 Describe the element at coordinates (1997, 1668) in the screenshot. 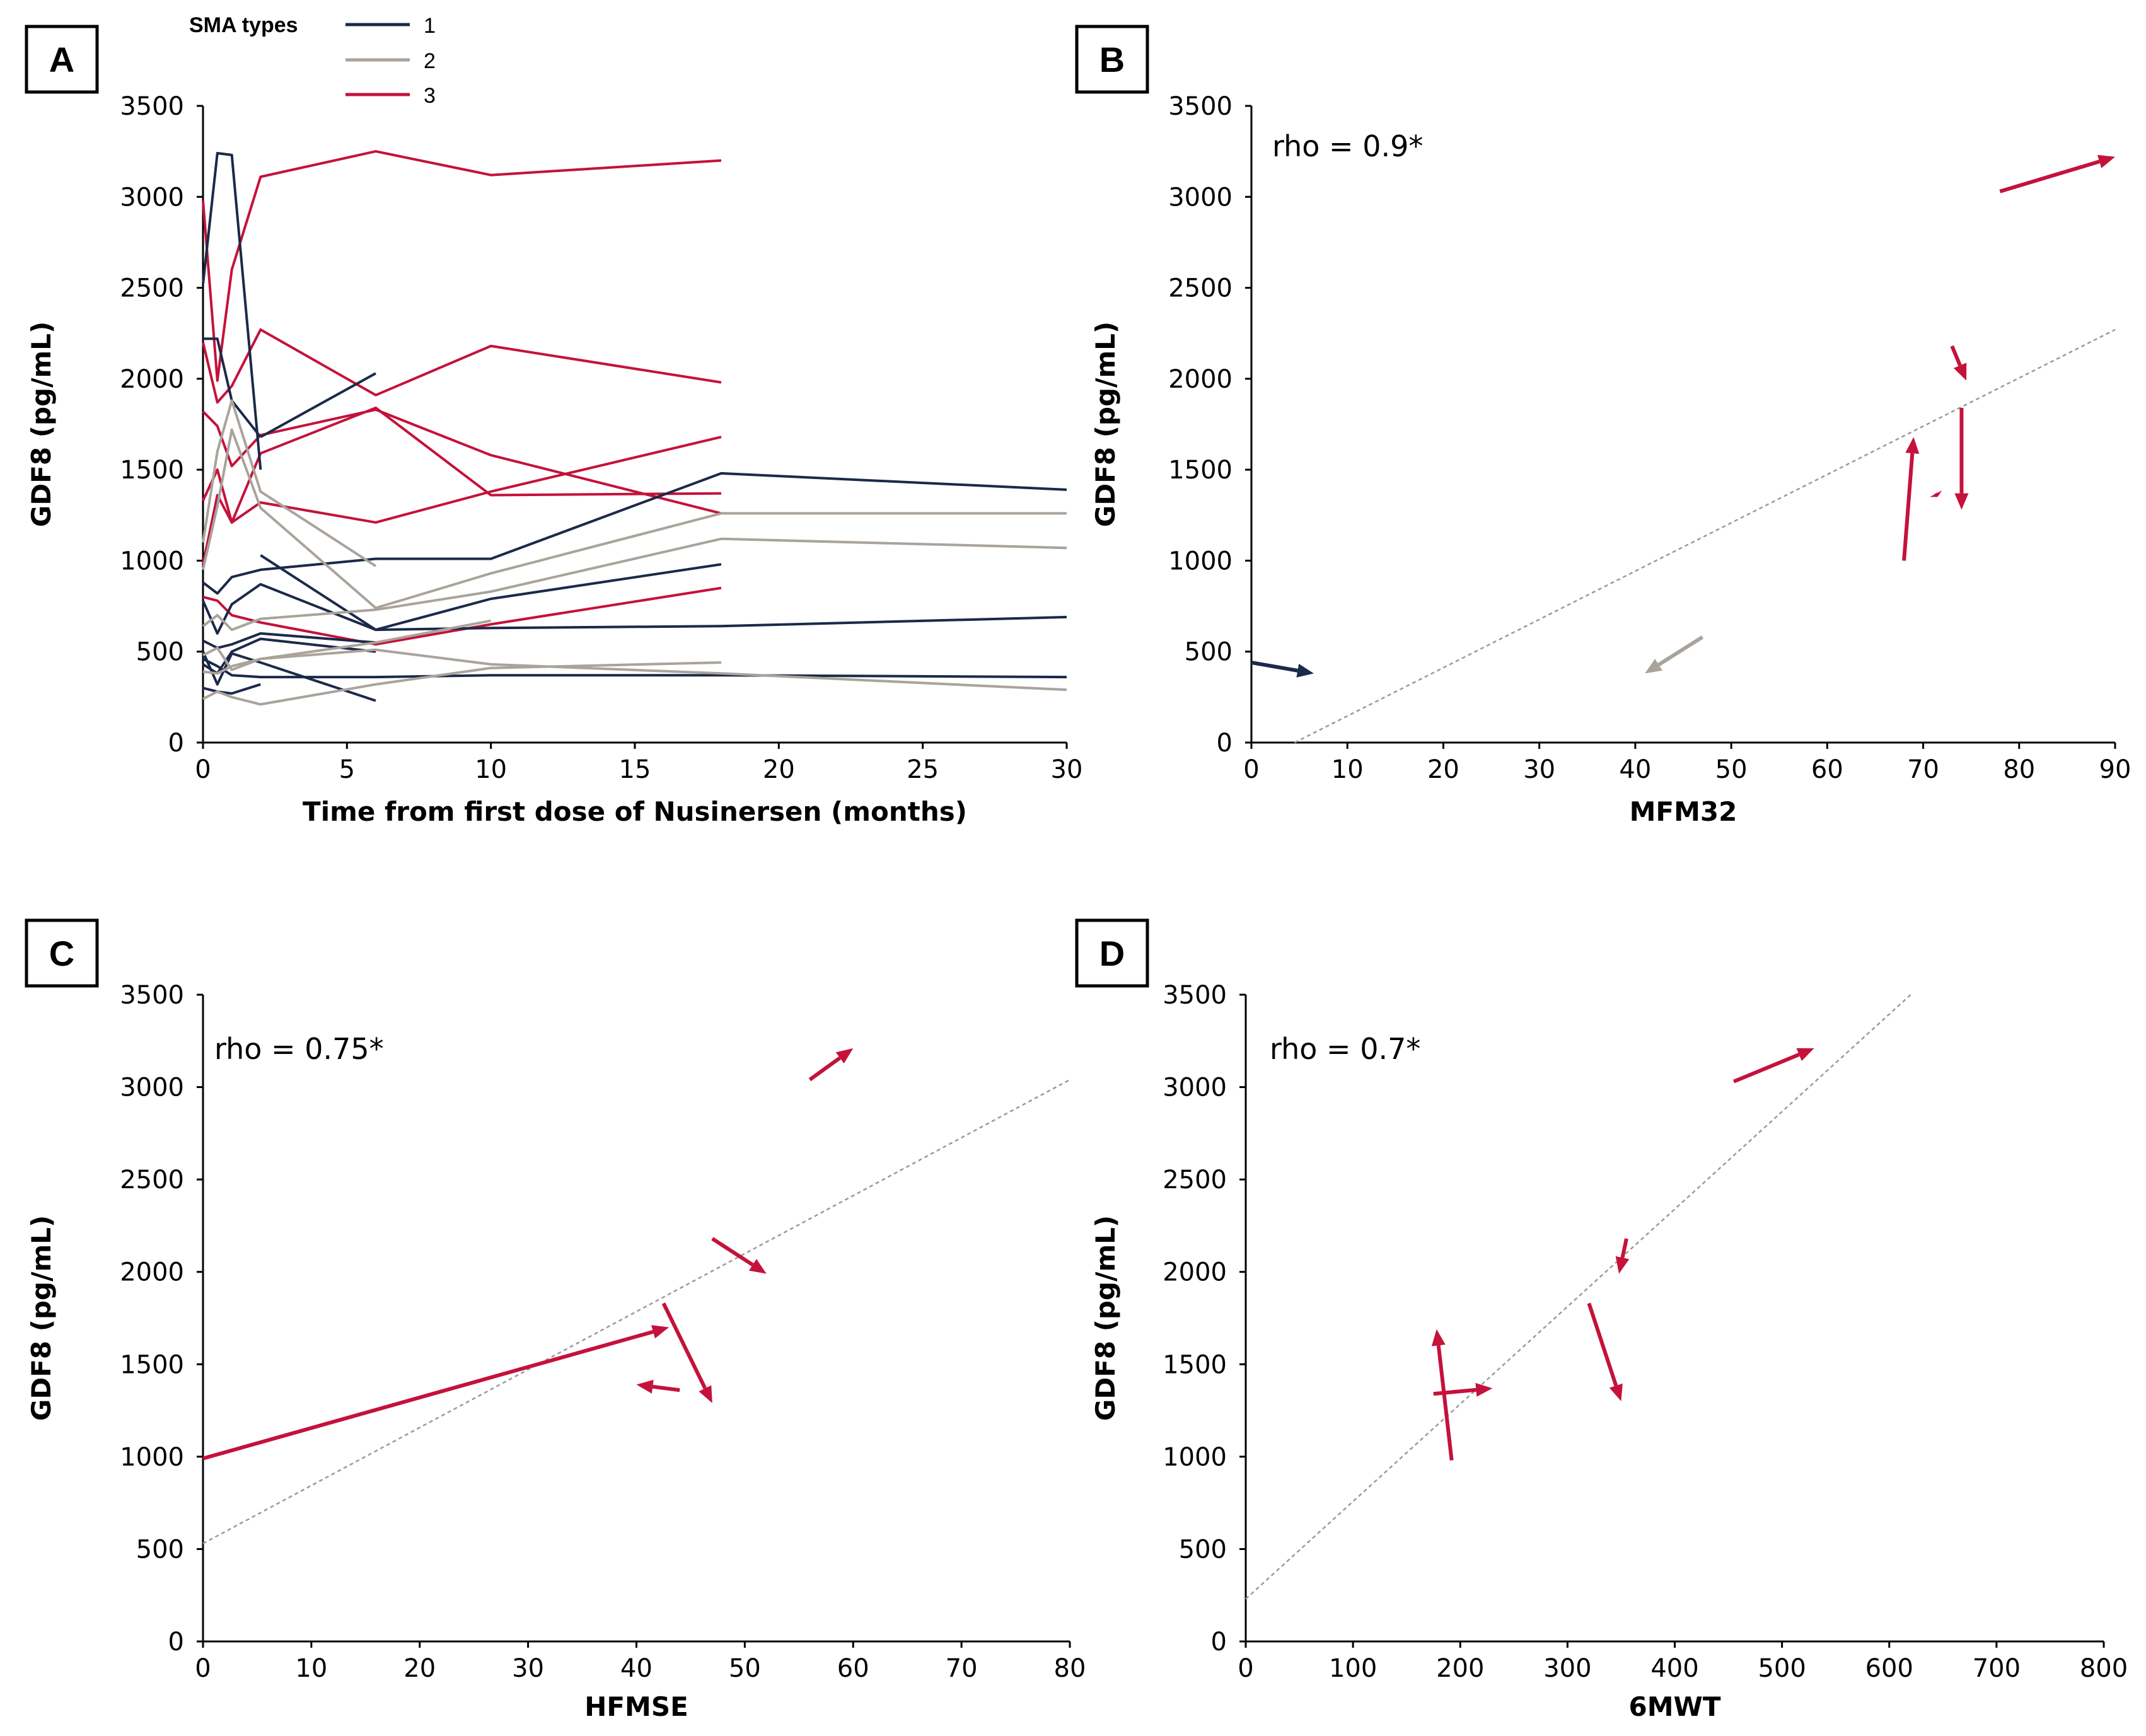

I see `x-tick-label: 700` at that location.